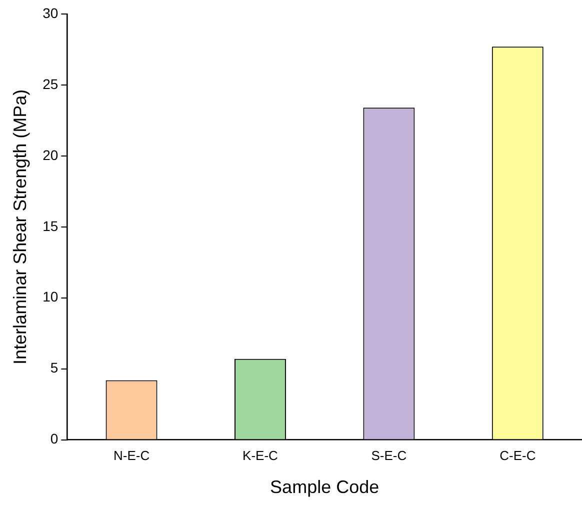  What do you see at coordinates (50, 12) in the screenshot?
I see `y-tick-label: 30` at bounding box center [50, 12].